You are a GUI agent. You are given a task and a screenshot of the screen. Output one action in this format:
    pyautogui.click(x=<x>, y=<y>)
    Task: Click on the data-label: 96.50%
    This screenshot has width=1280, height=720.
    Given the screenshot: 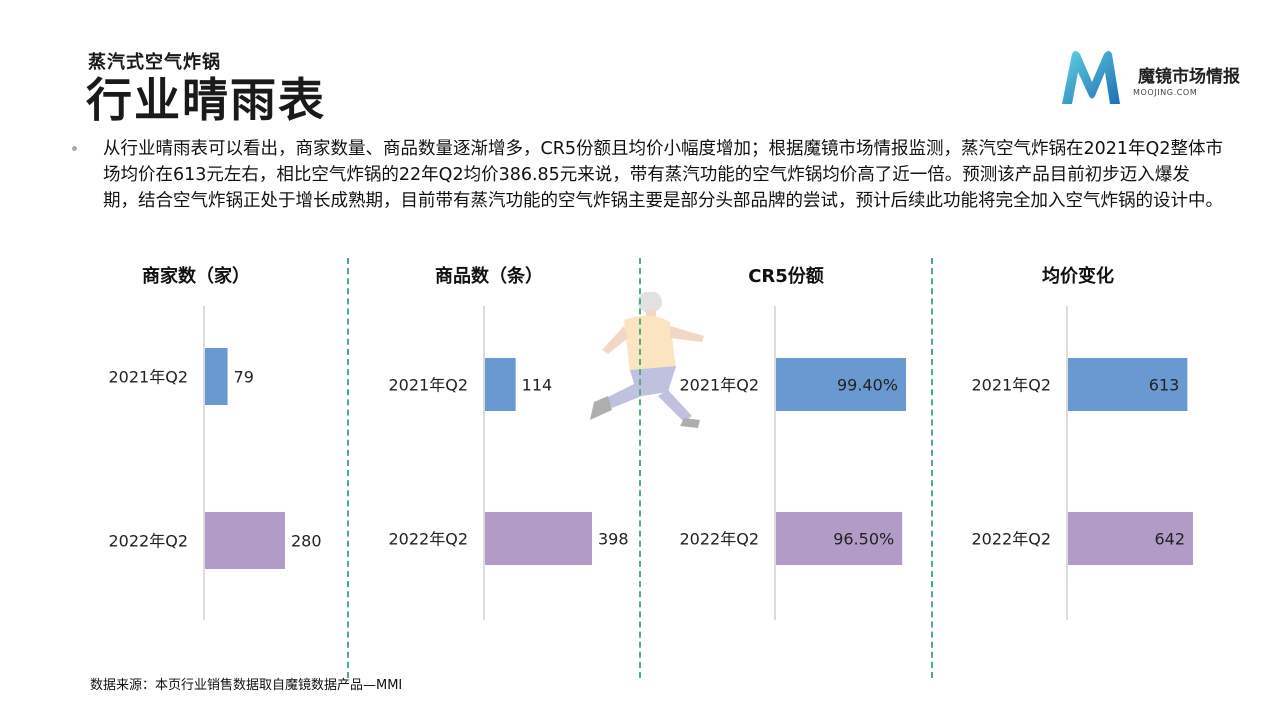 What is the action you would take?
    pyautogui.click(x=863, y=539)
    